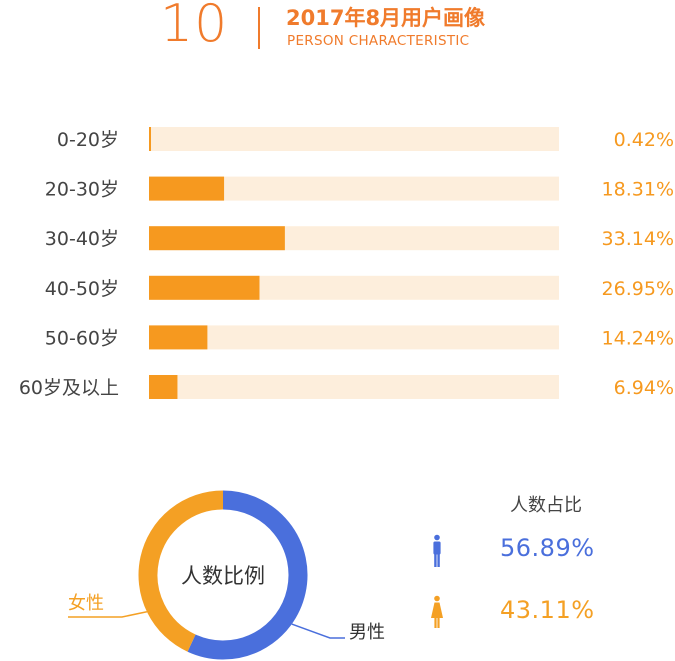  What do you see at coordinates (359, 287) in the screenshot?
I see `bar-row: 40-50岁 26.95%` at bounding box center [359, 287].